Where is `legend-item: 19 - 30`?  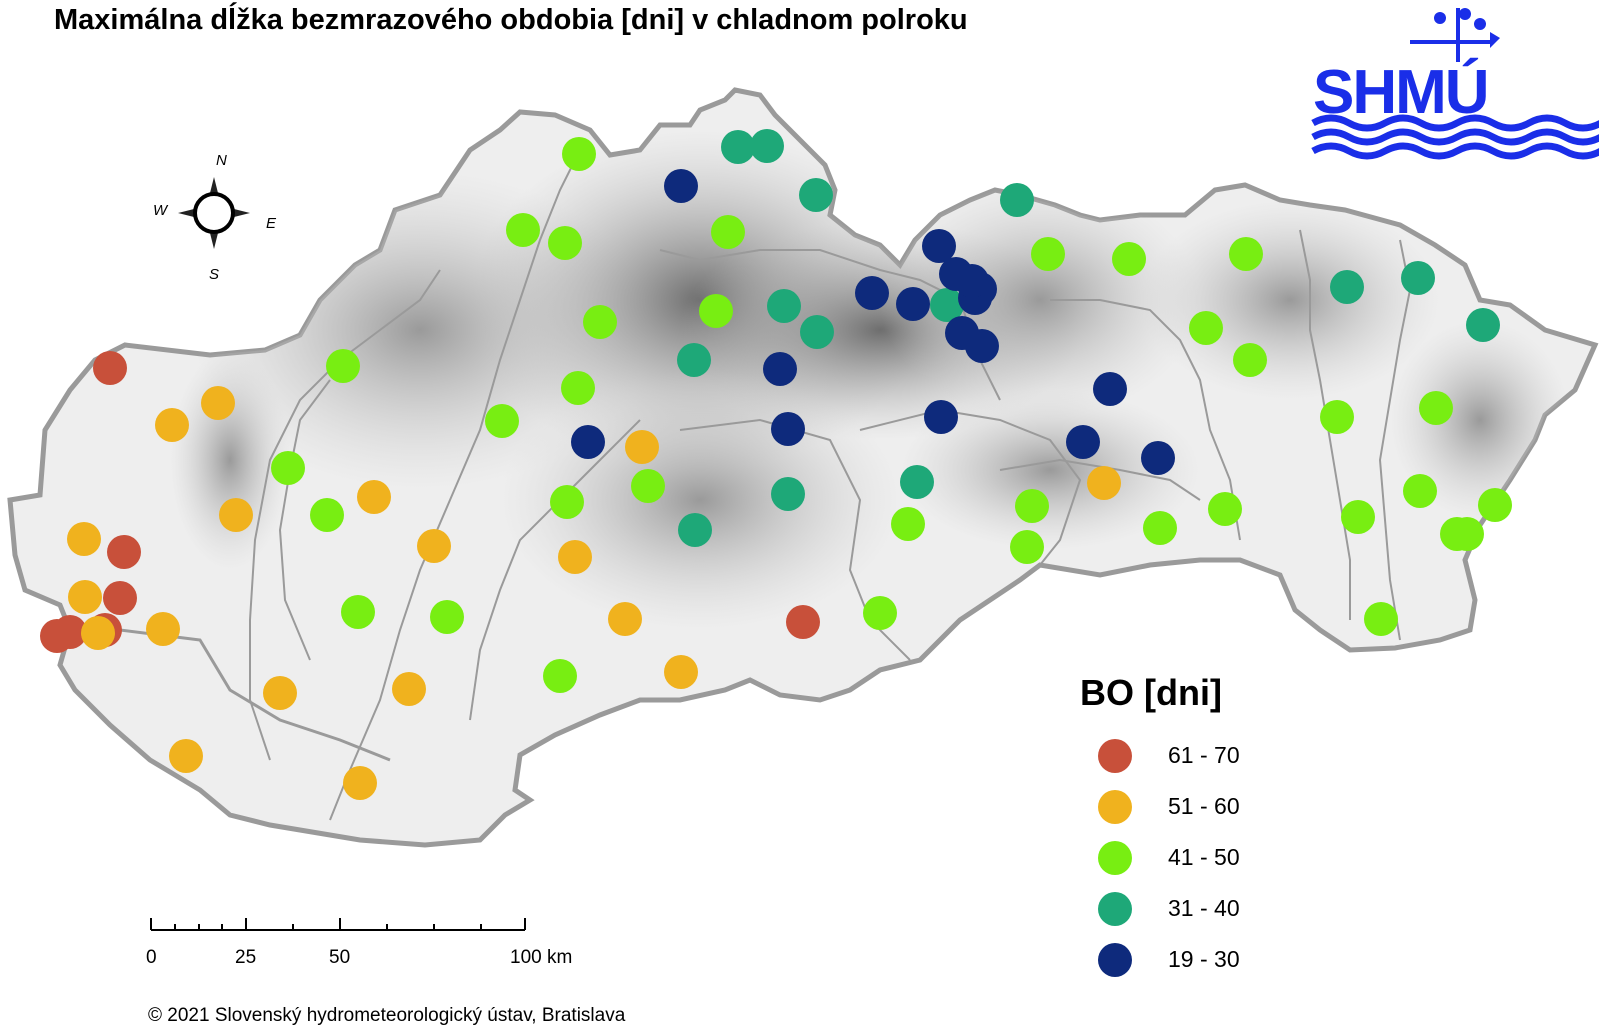 legend-item: 19 - 30 is located at coordinates (1198, 963).